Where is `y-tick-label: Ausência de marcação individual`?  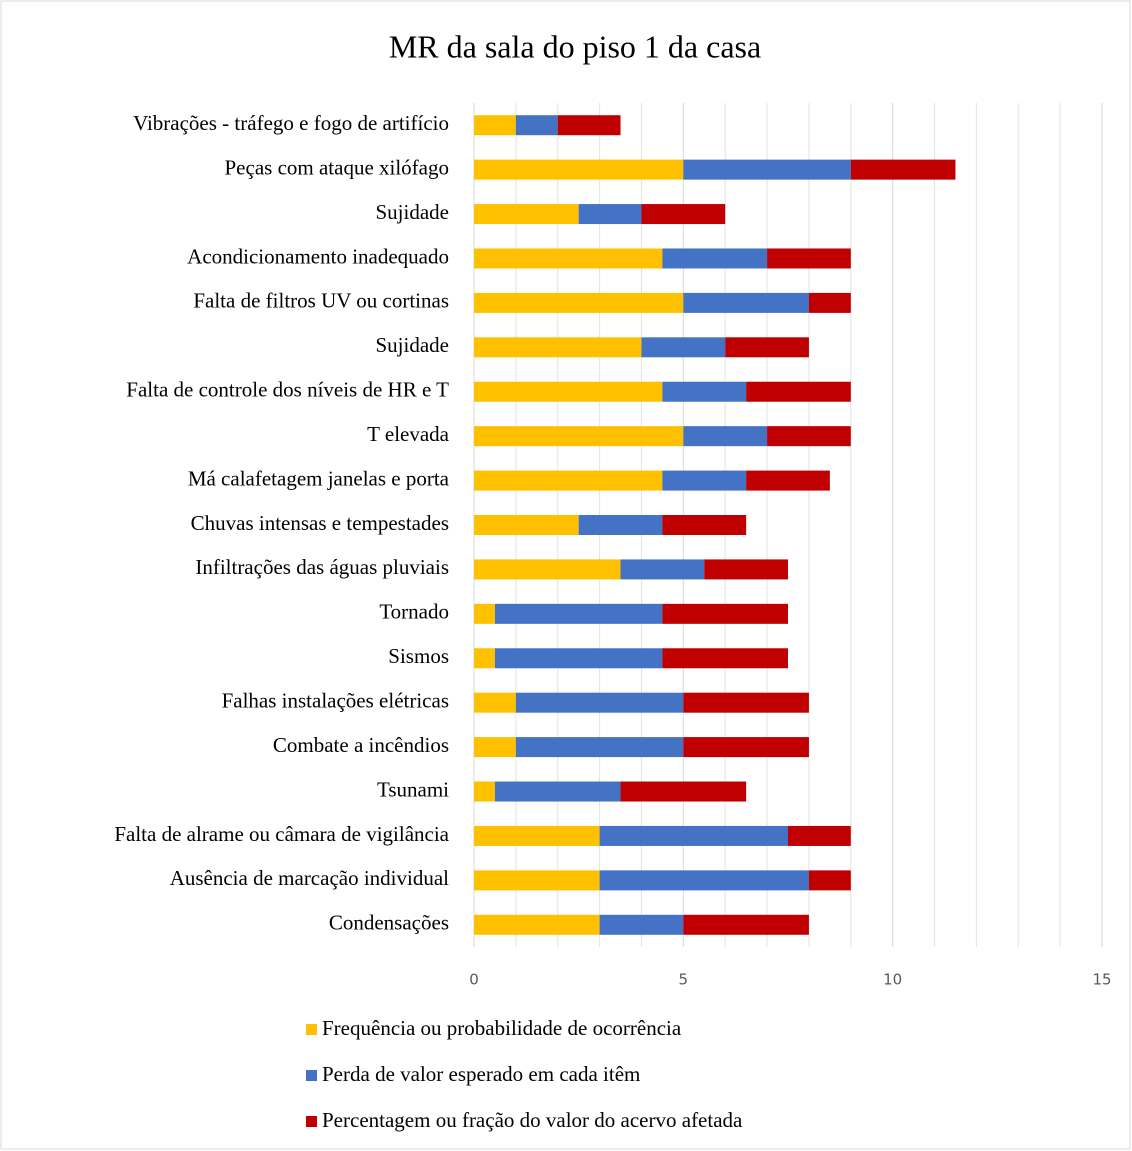
y-tick-label: Ausência de marcação individual is located at coordinates (309, 878).